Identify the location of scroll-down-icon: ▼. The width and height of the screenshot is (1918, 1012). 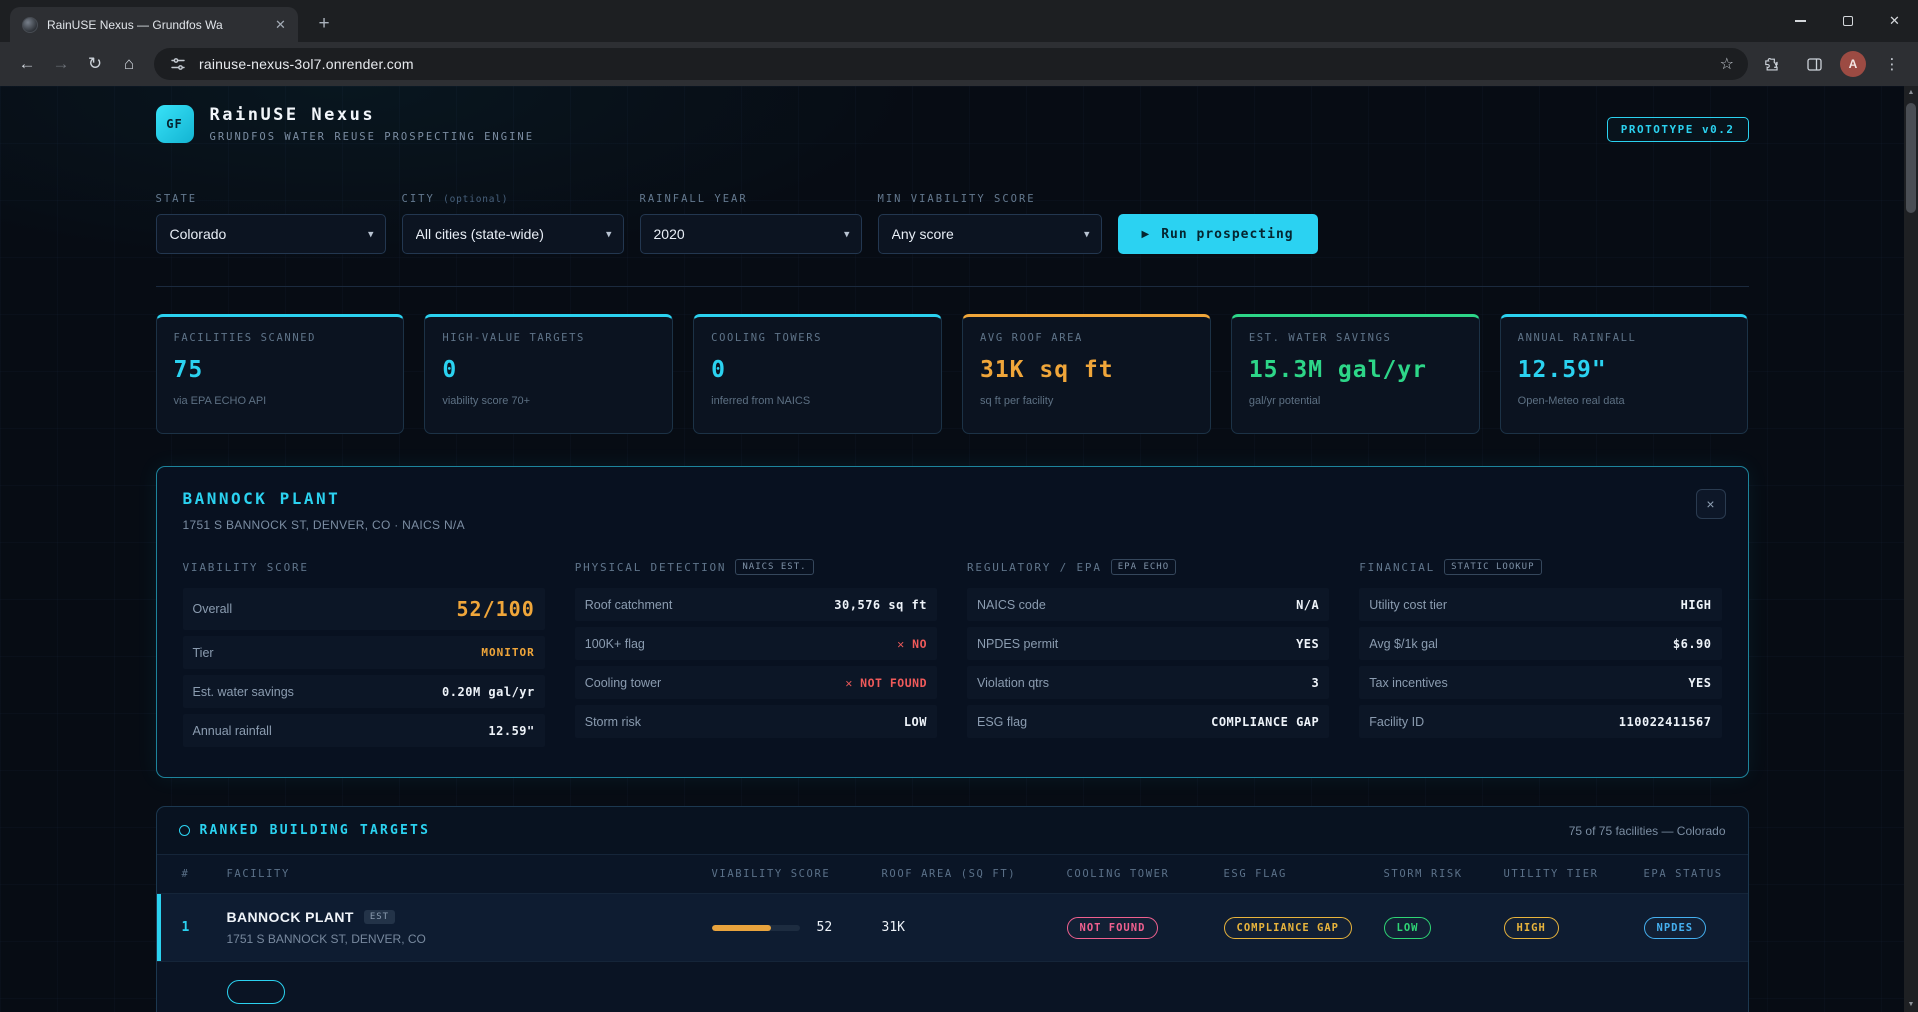
(1911, 1004).